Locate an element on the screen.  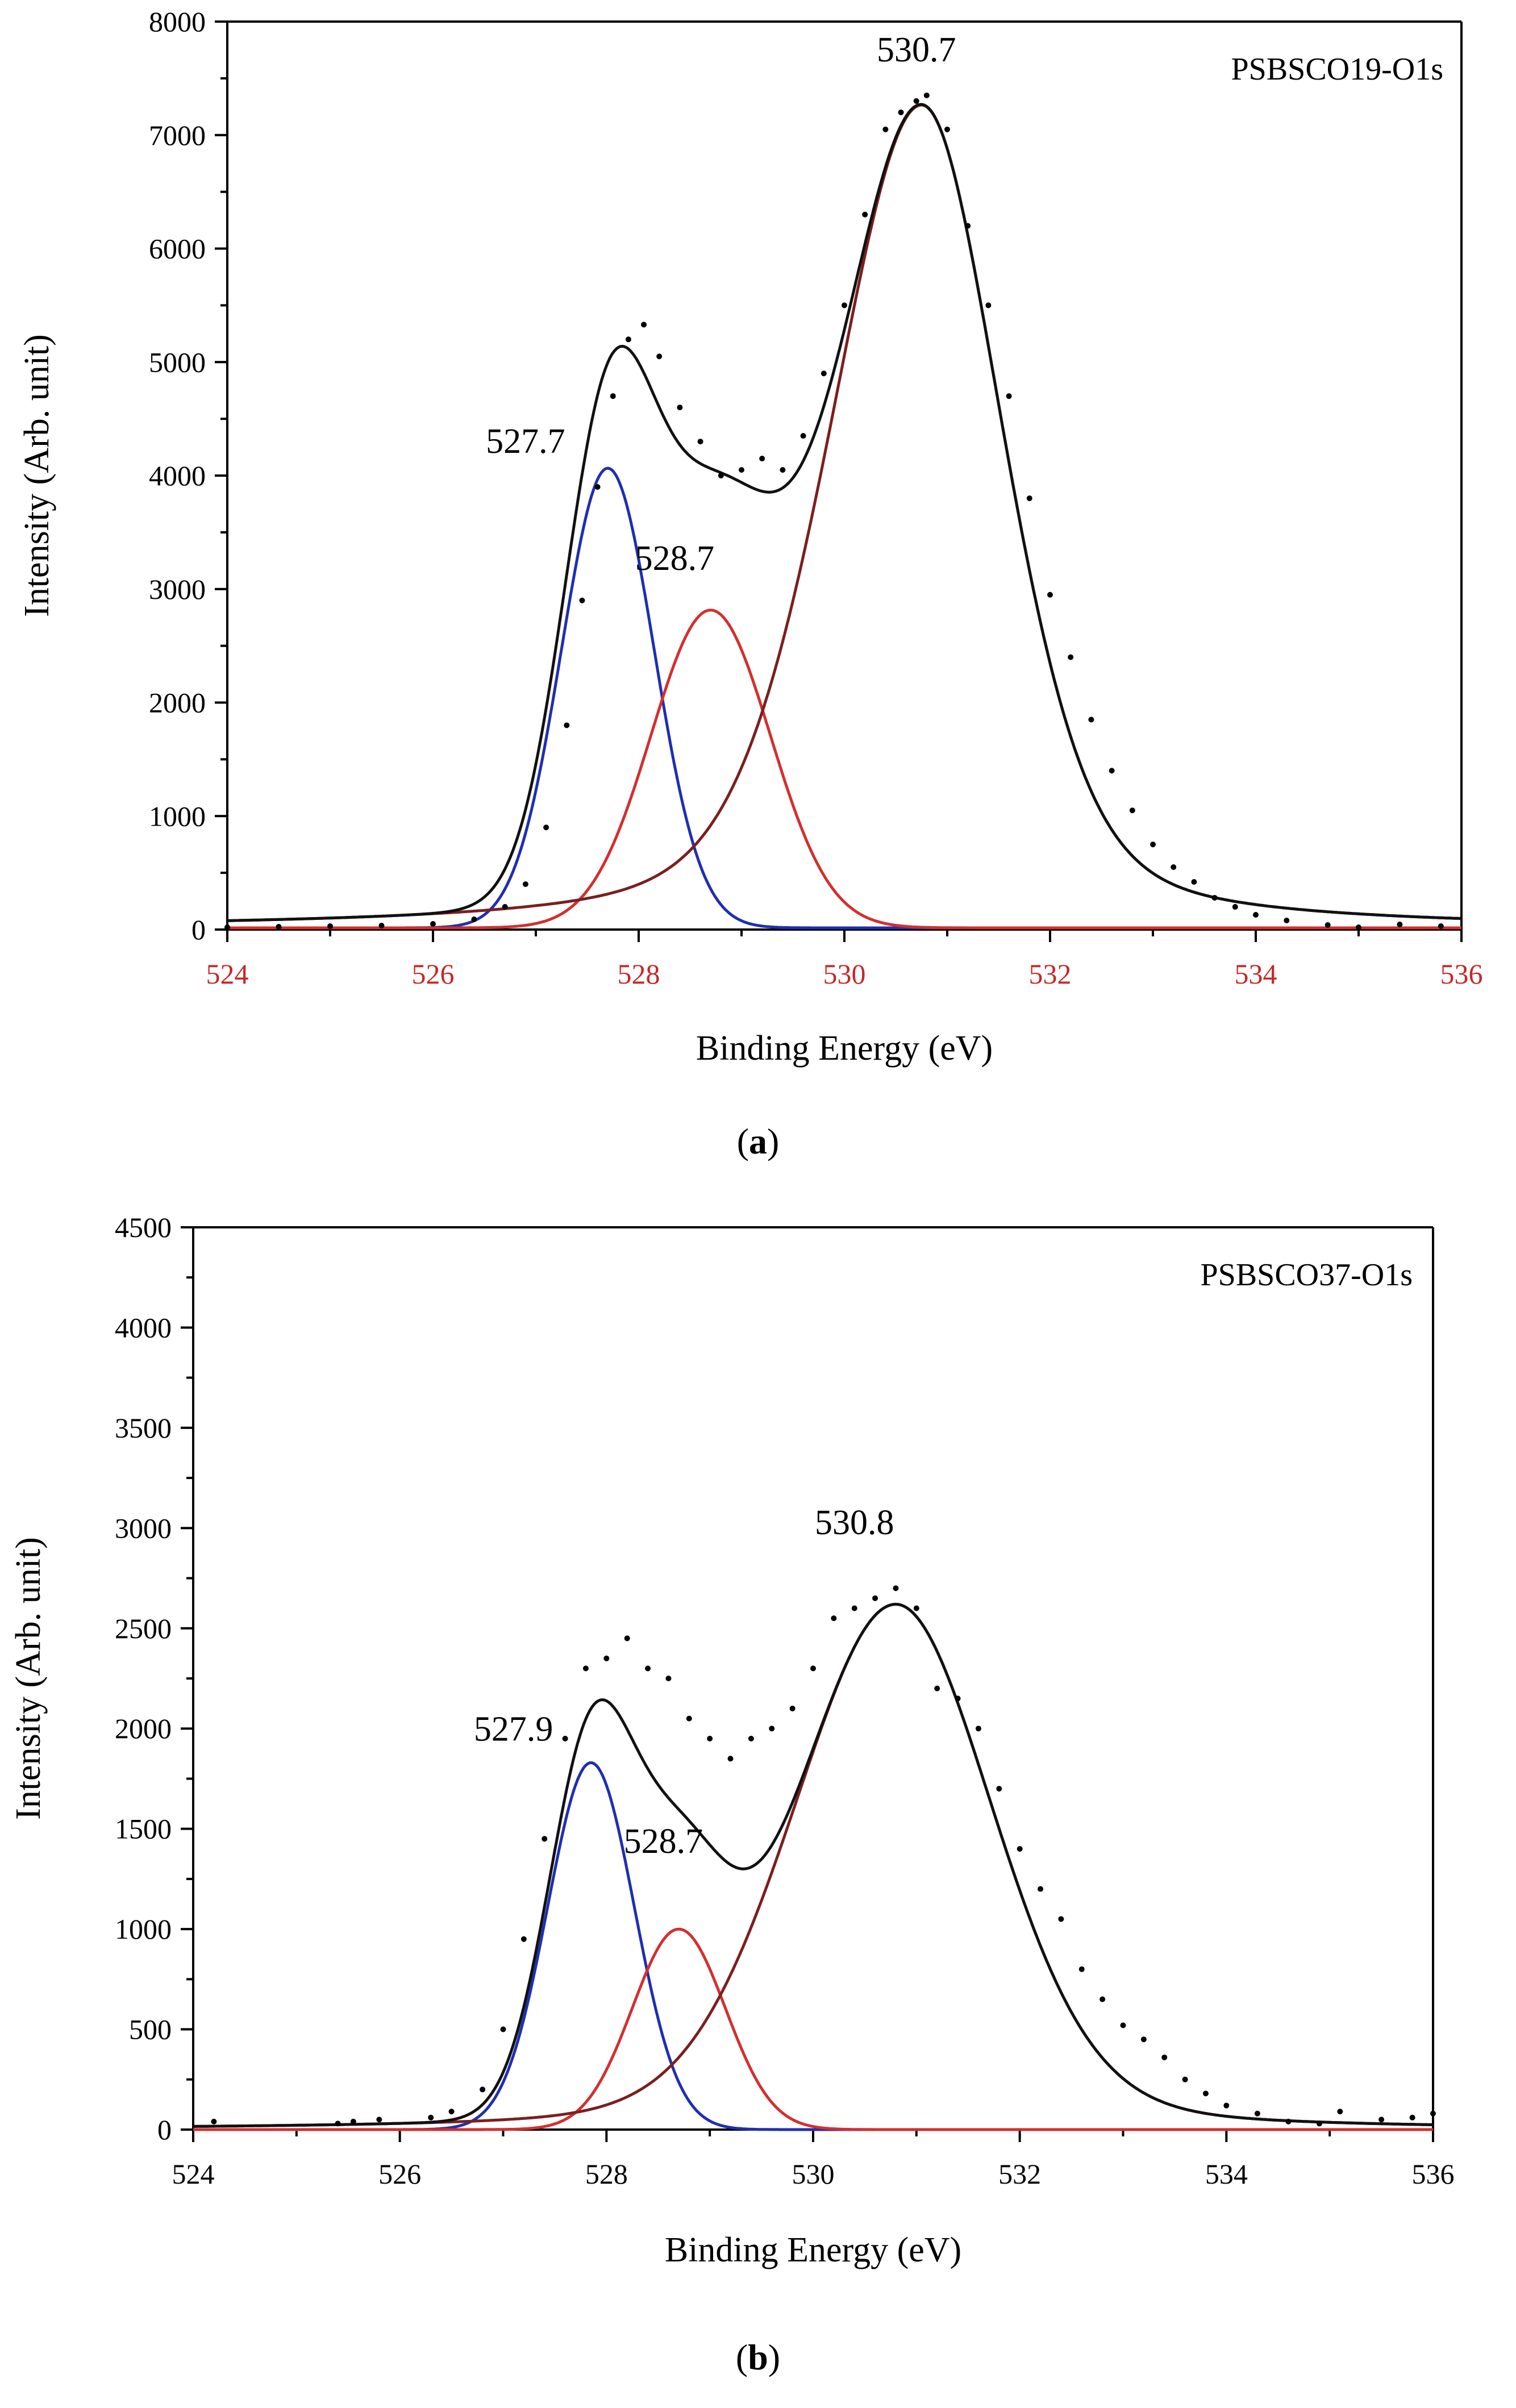
panel-label-letter: b is located at coordinates (758, 2357).